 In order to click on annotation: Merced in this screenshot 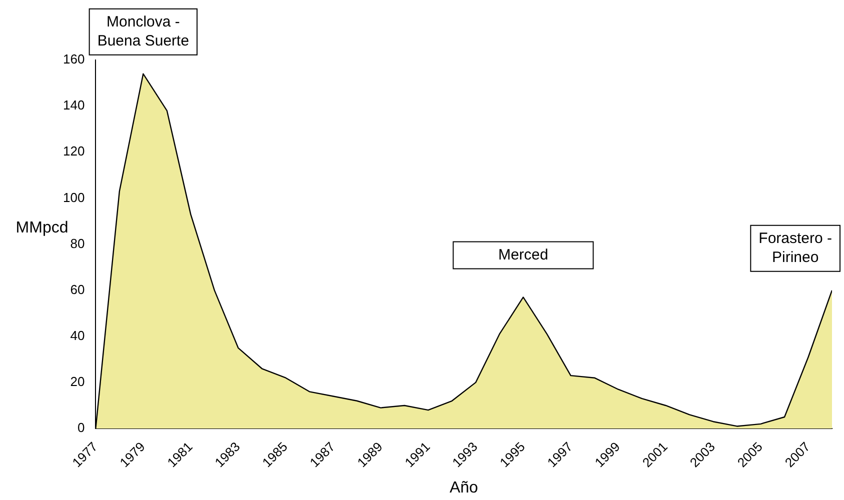, I will do `click(523, 255)`.